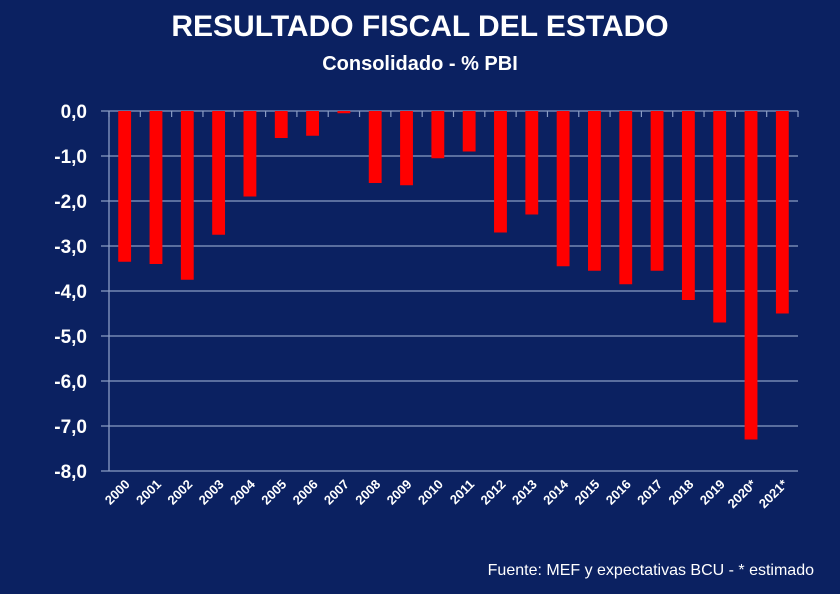 This screenshot has width=840, height=594. Describe the element at coordinates (594, 191) in the screenshot. I see `bar-2015` at that location.